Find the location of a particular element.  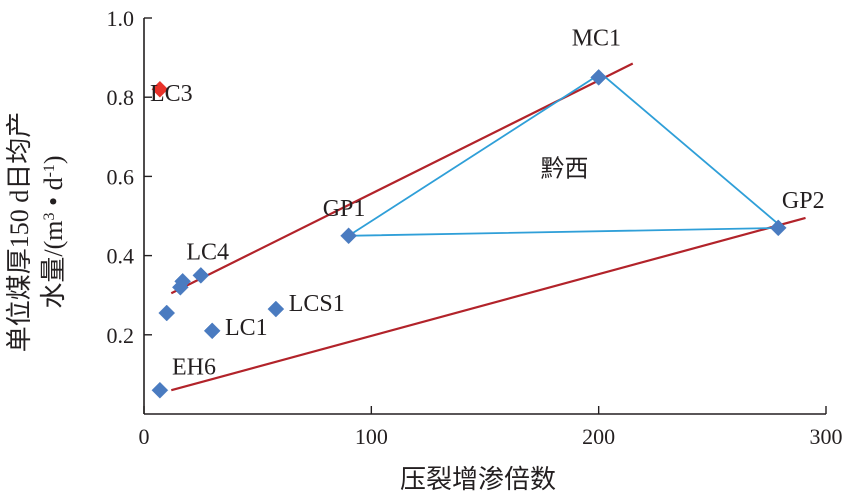

y-axis-title-part2: • d is located at coordinates (53, 194).